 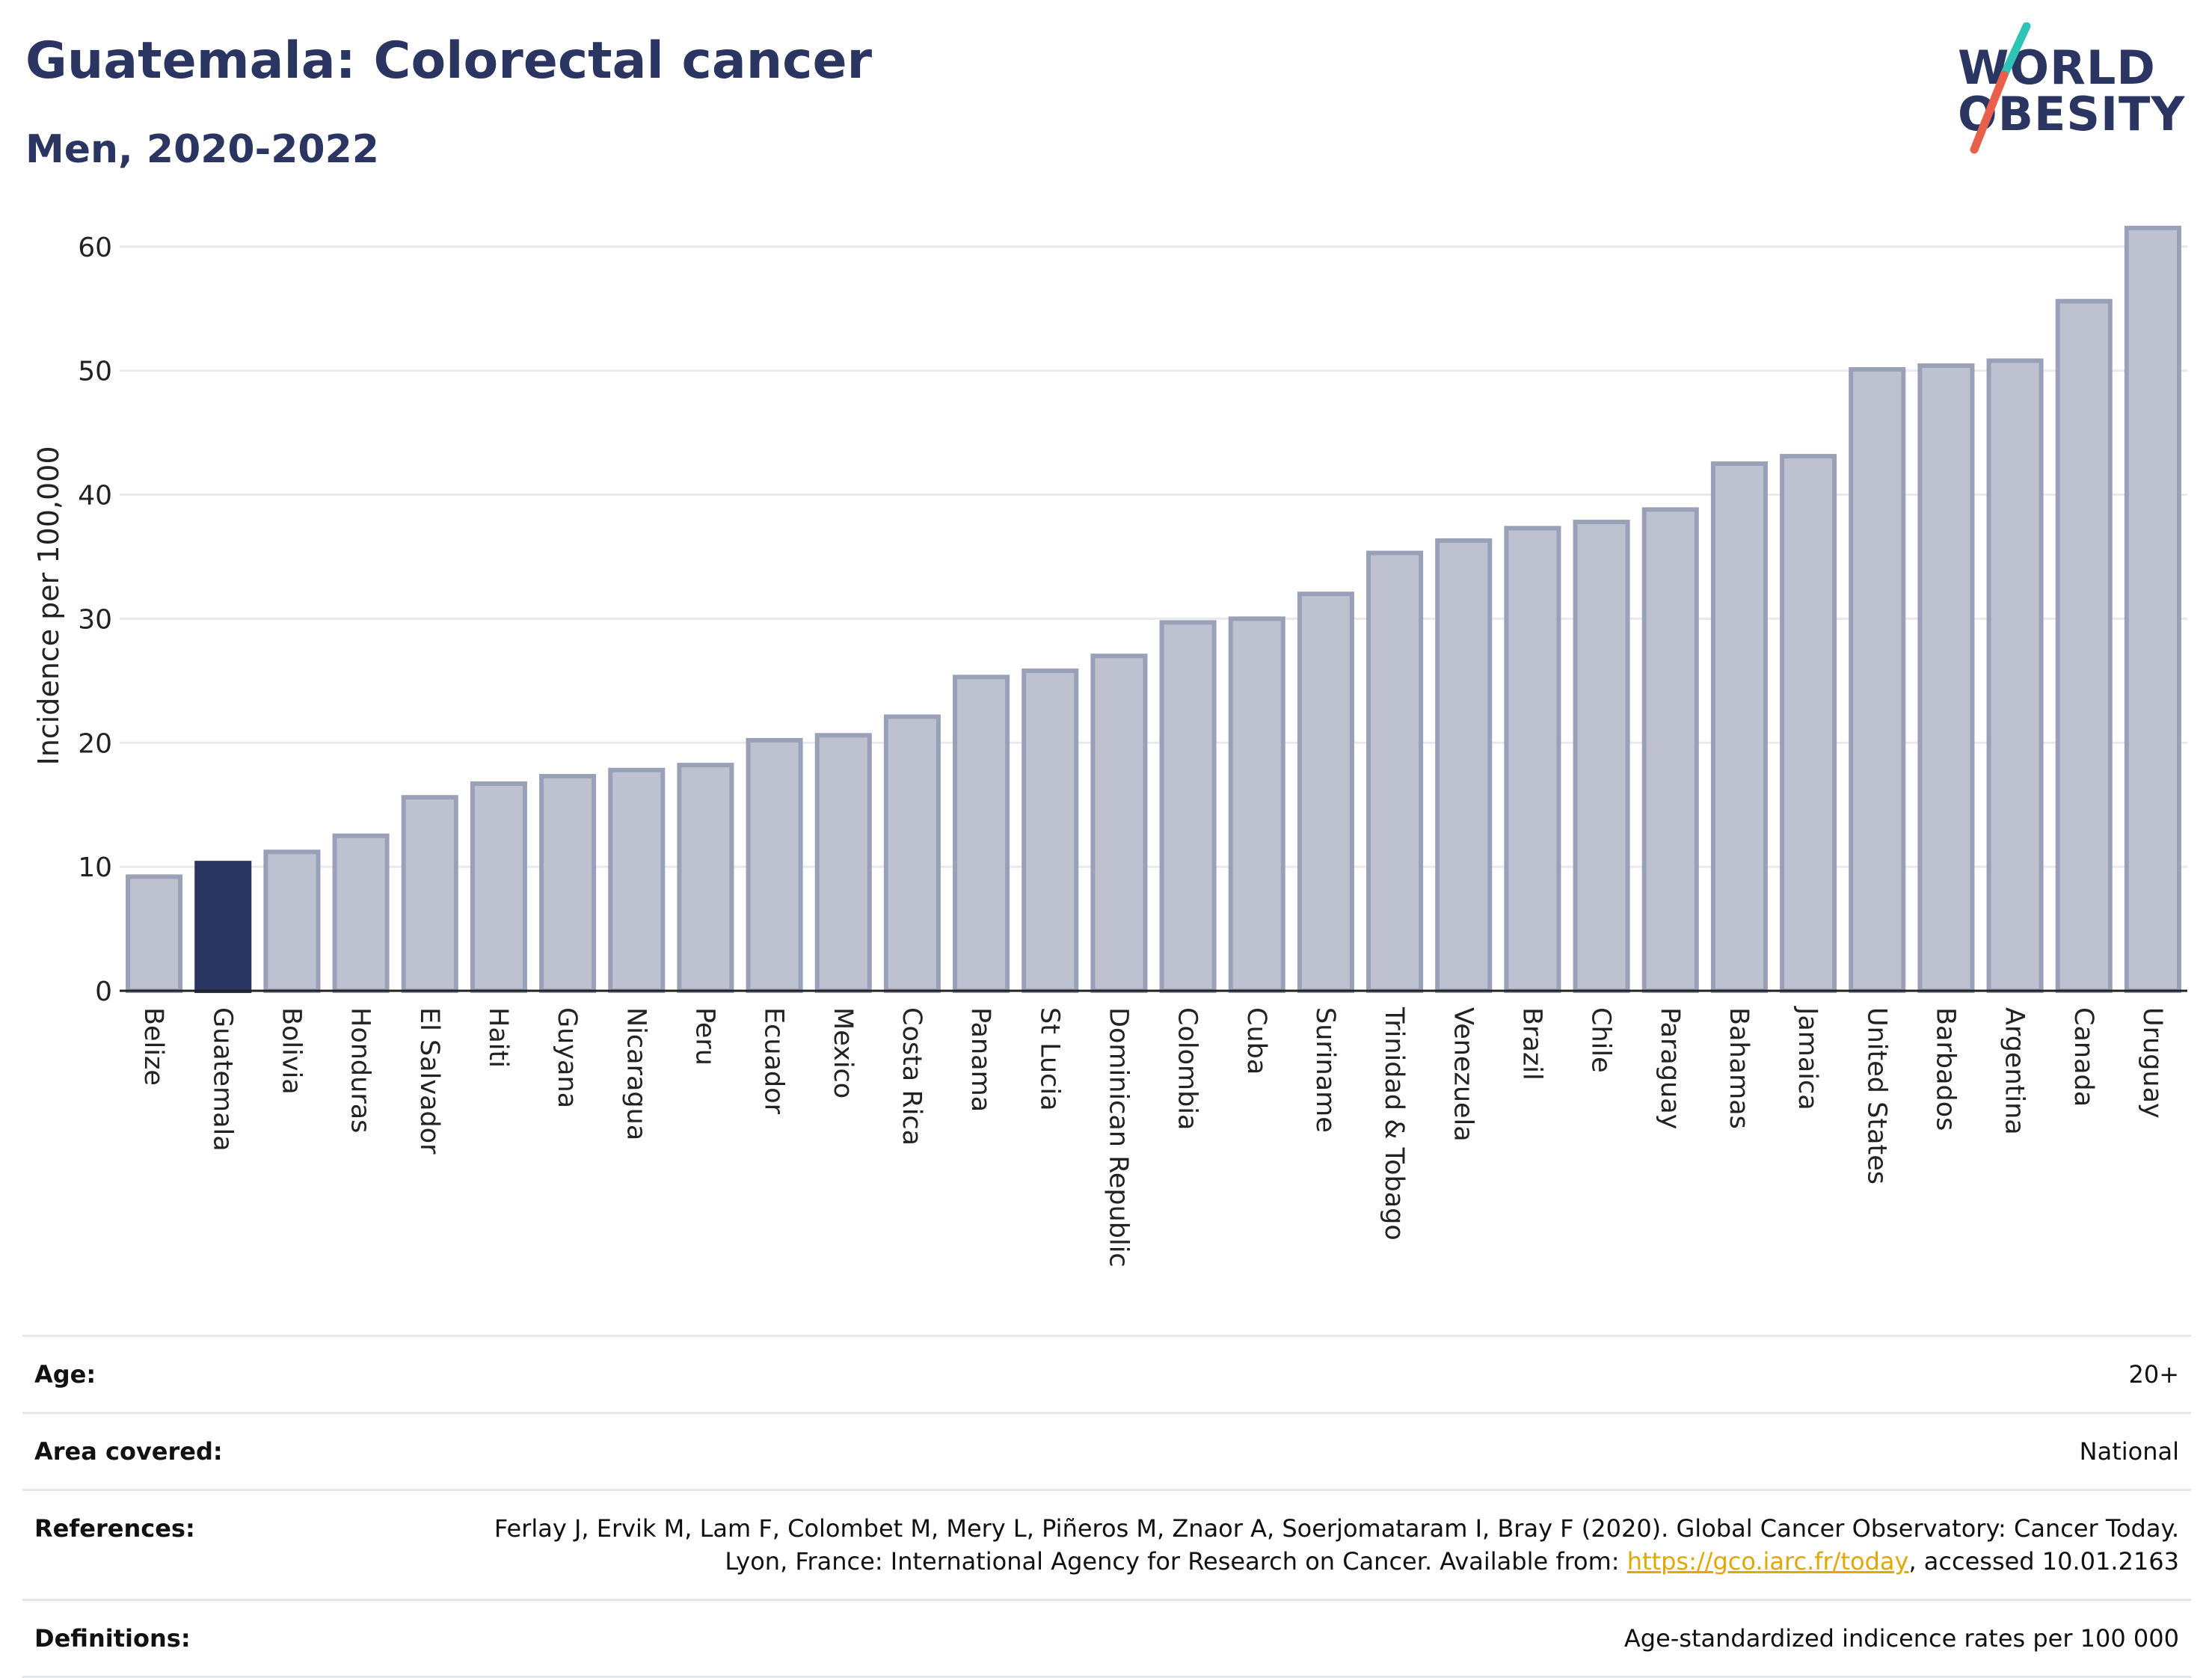 I want to click on bar-mexico, so click(x=843, y=863).